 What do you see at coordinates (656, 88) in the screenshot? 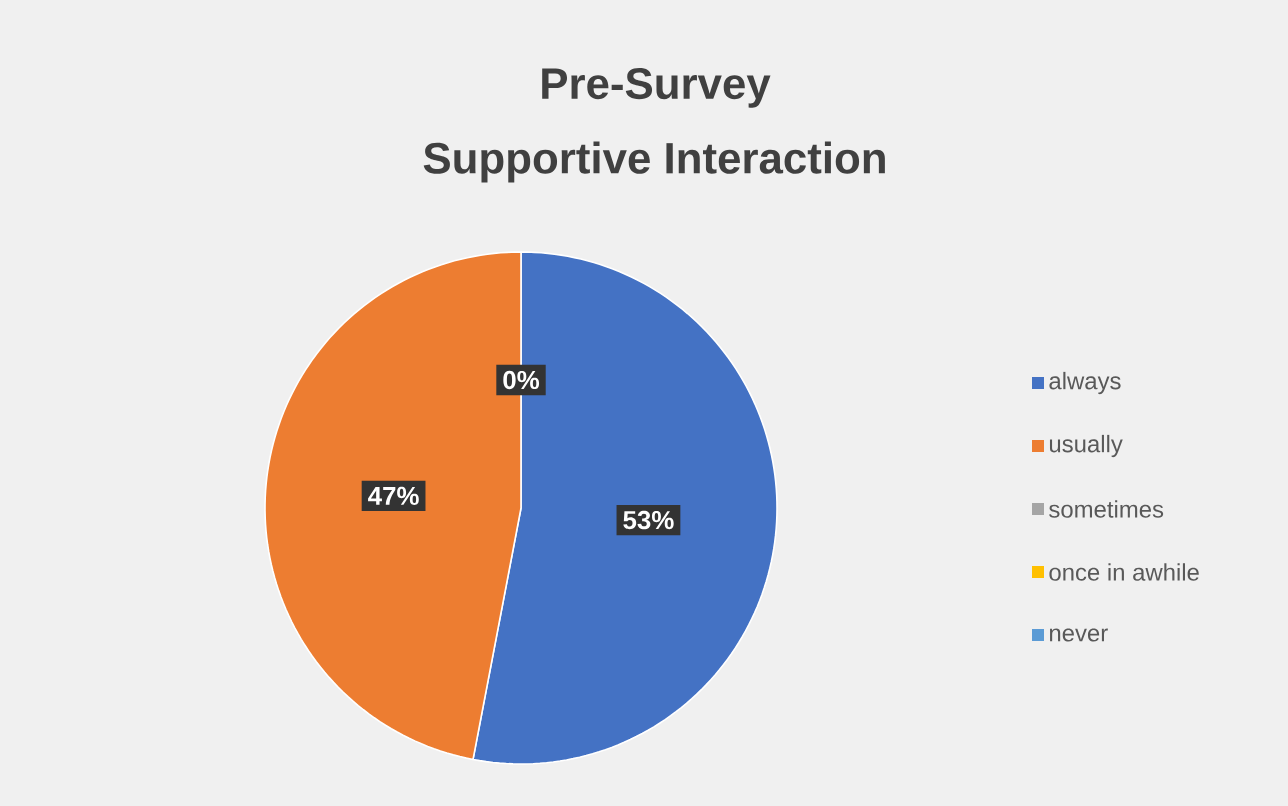
I see `chart-title: Pre-Survey` at bounding box center [656, 88].